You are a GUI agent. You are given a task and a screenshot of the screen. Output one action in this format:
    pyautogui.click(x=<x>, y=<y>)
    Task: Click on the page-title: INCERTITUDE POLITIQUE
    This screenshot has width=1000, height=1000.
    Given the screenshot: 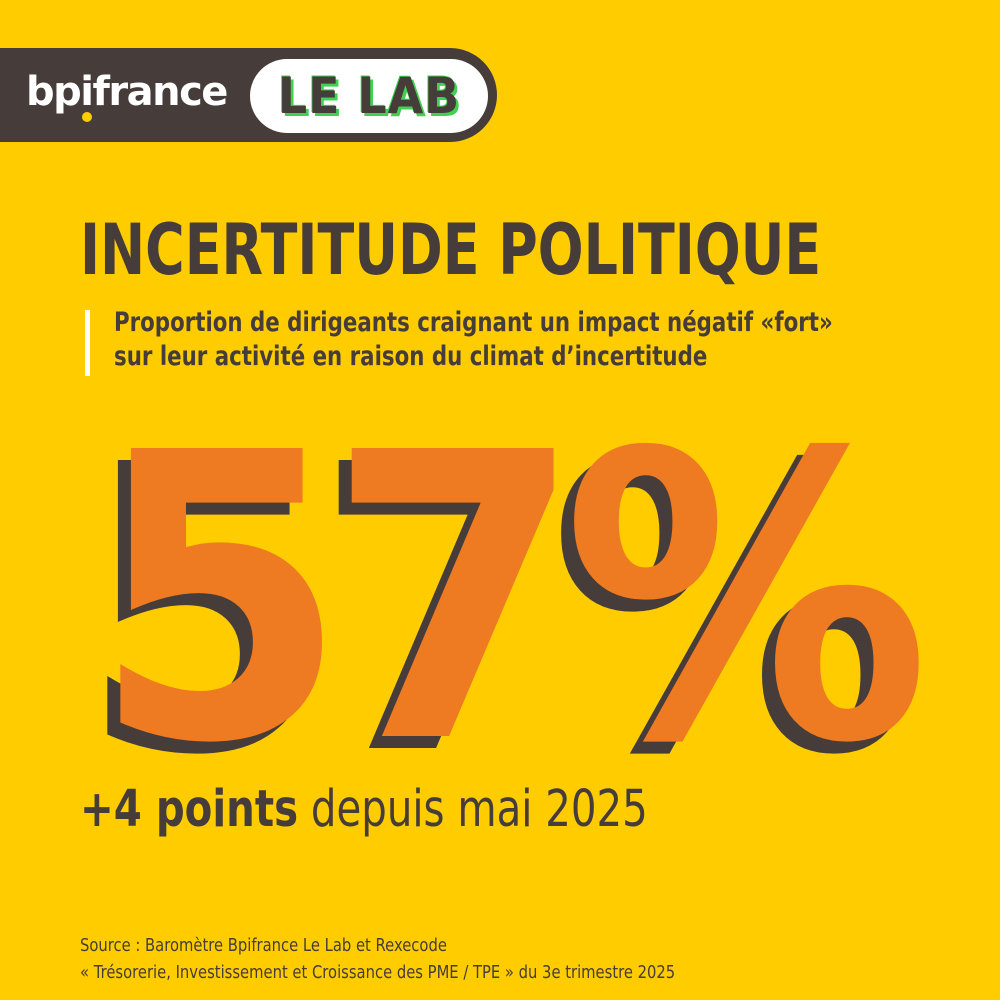 What is the action you would take?
    pyautogui.click(x=451, y=250)
    